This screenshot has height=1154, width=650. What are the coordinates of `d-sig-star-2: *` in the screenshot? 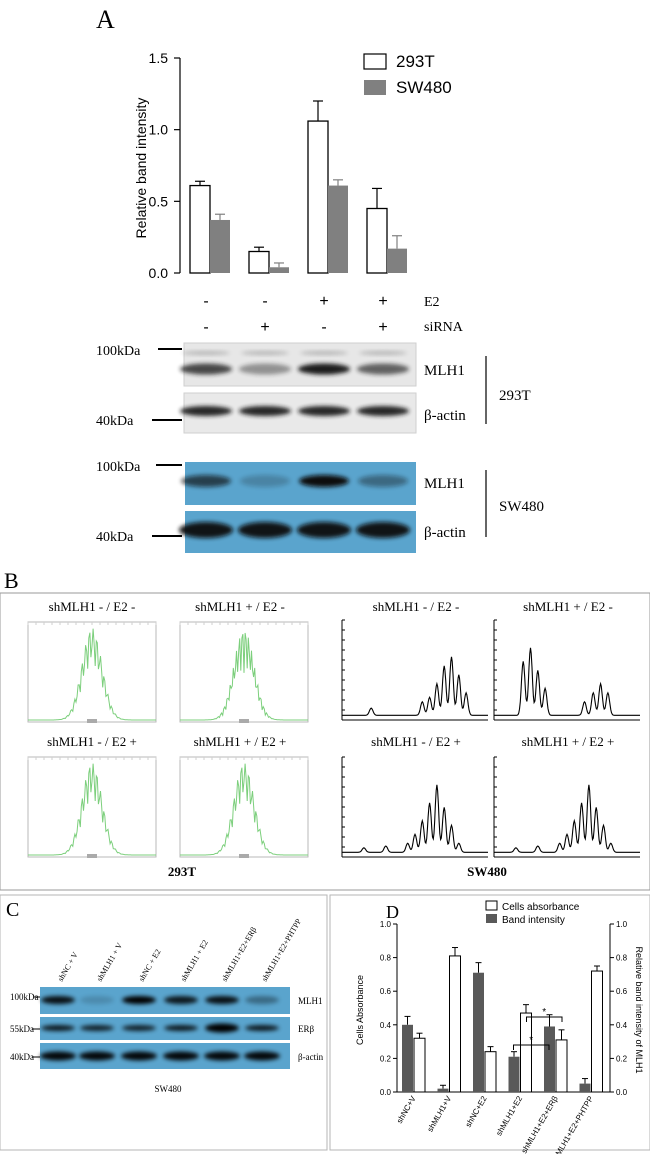 It's located at (531, 1040).